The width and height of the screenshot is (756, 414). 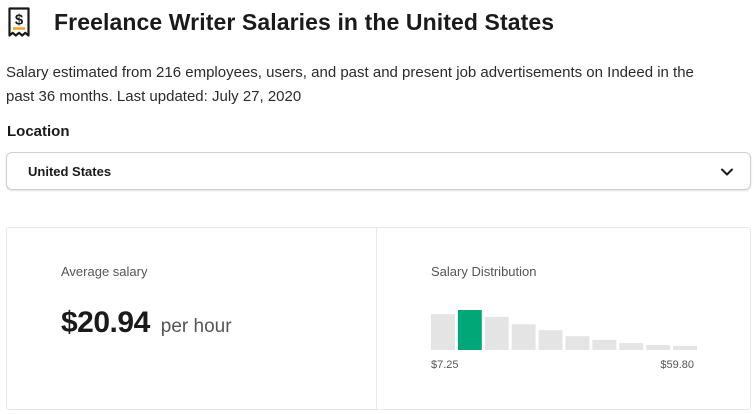 What do you see at coordinates (469, 329) in the screenshot?
I see `histogram-bar-highlighted` at bounding box center [469, 329].